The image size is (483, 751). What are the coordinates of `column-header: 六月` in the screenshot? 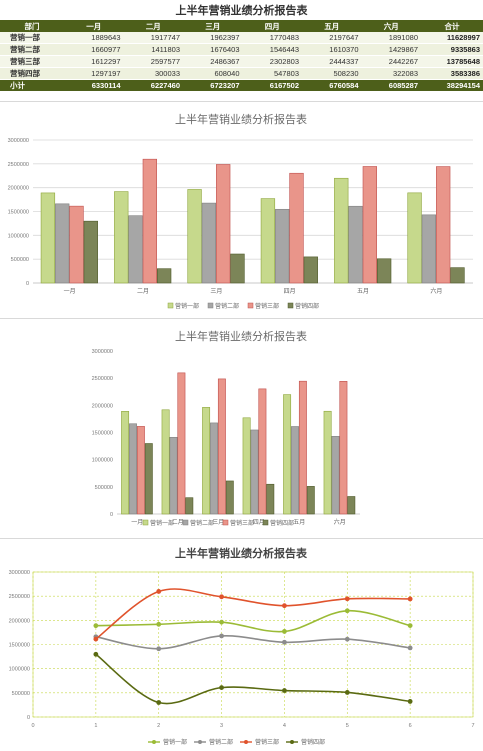 It's located at (391, 26).